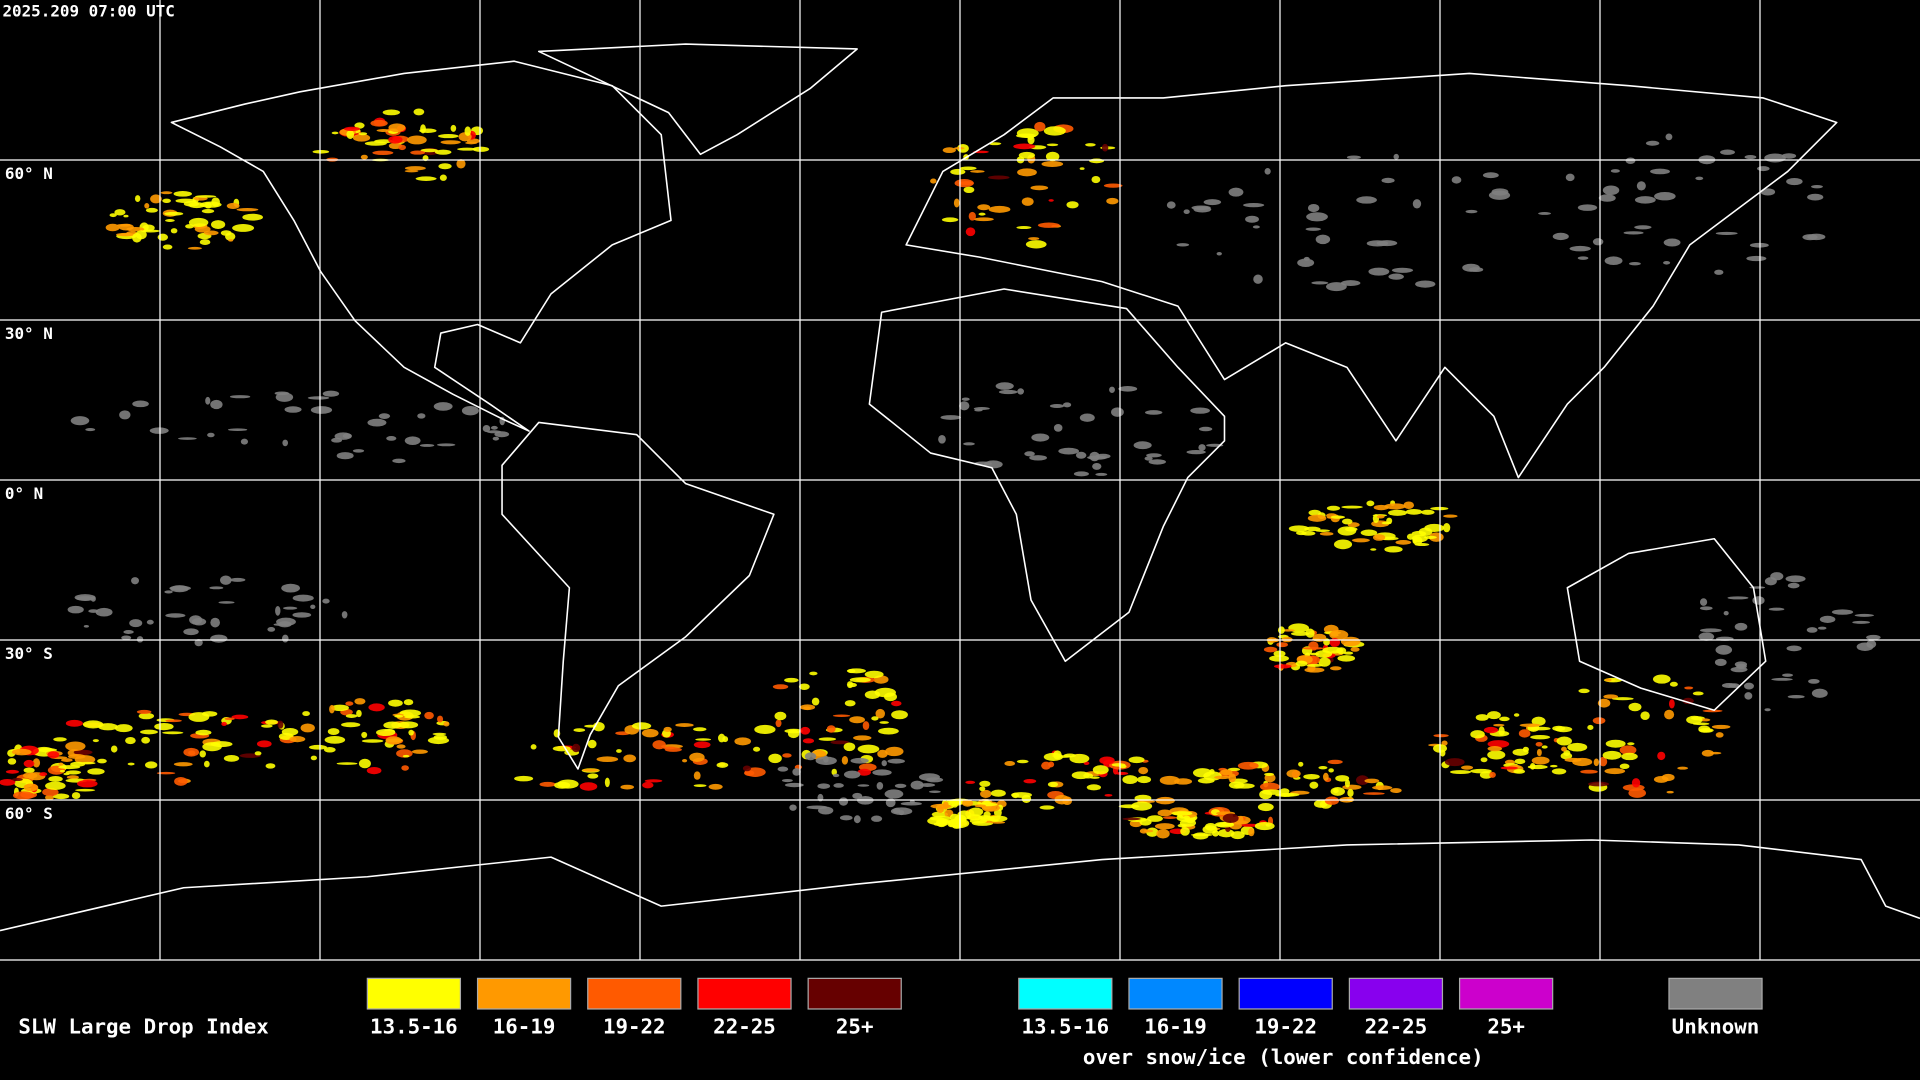  What do you see at coordinates (524, 993) in the screenshot?
I see `legend-swatch` at bounding box center [524, 993].